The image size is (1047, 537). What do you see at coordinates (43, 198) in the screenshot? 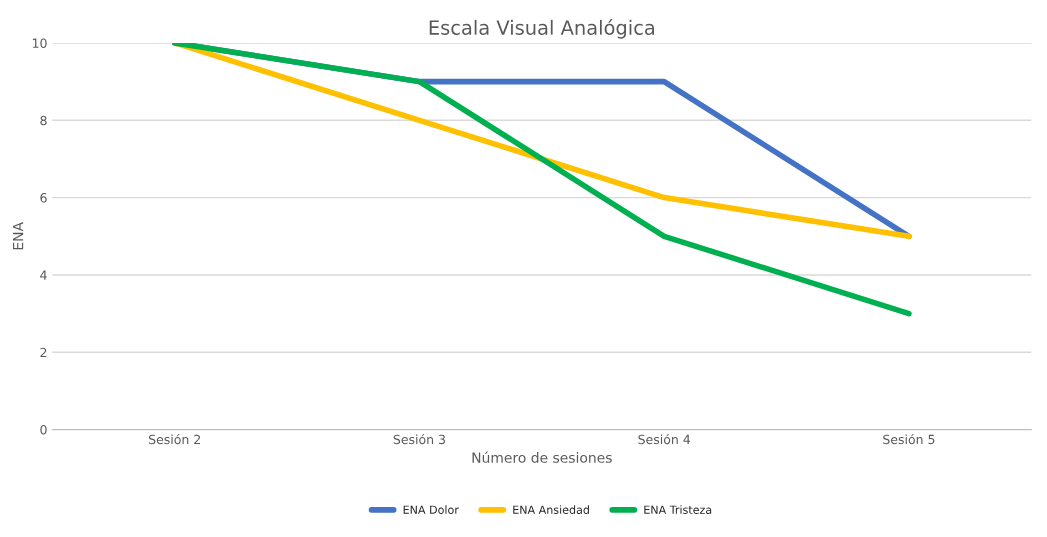
I see `y-tick-label: 6` at bounding box center [43, 198].